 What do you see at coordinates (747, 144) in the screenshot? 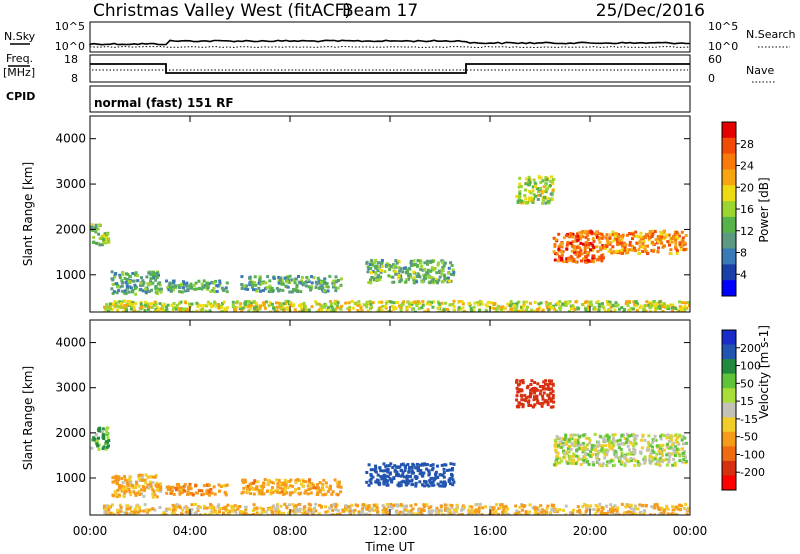
I see `colorbar-tick-label: 28` at bounding box center [747, 144].